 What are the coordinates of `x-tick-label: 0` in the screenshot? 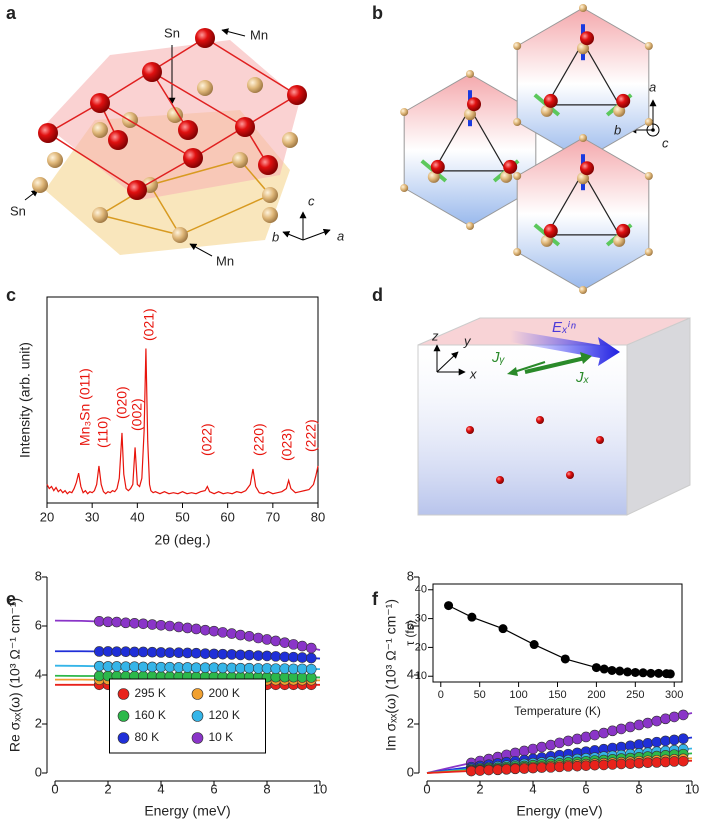 It's located at (54, 788).